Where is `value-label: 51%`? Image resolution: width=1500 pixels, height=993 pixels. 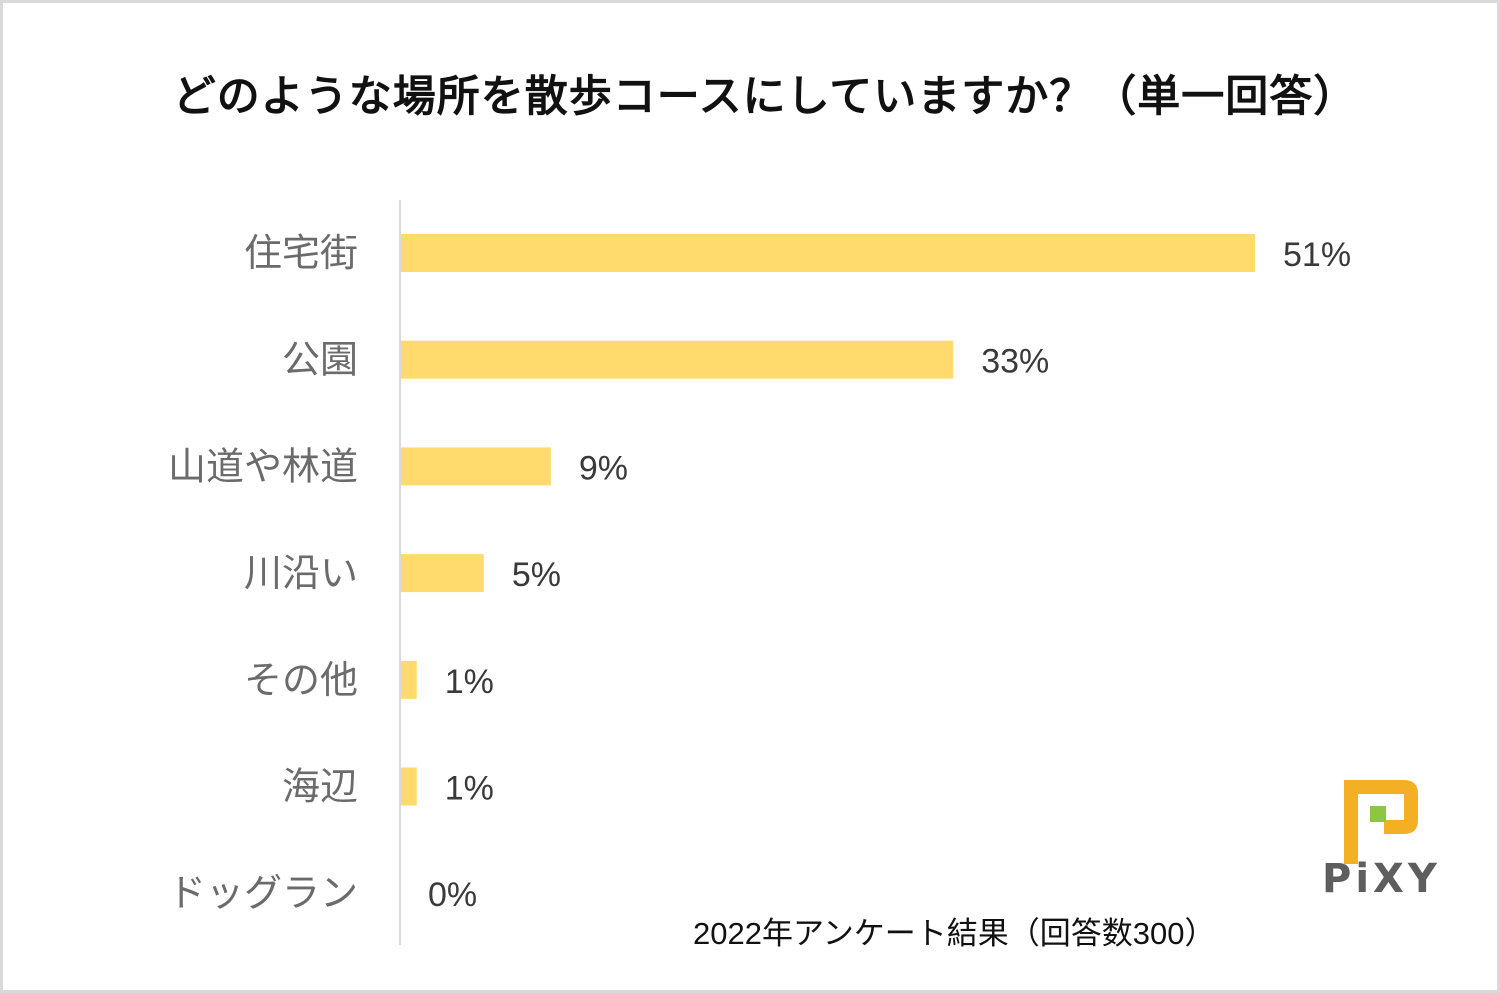
value-label: 51% is located at coordinates (1317, 255).